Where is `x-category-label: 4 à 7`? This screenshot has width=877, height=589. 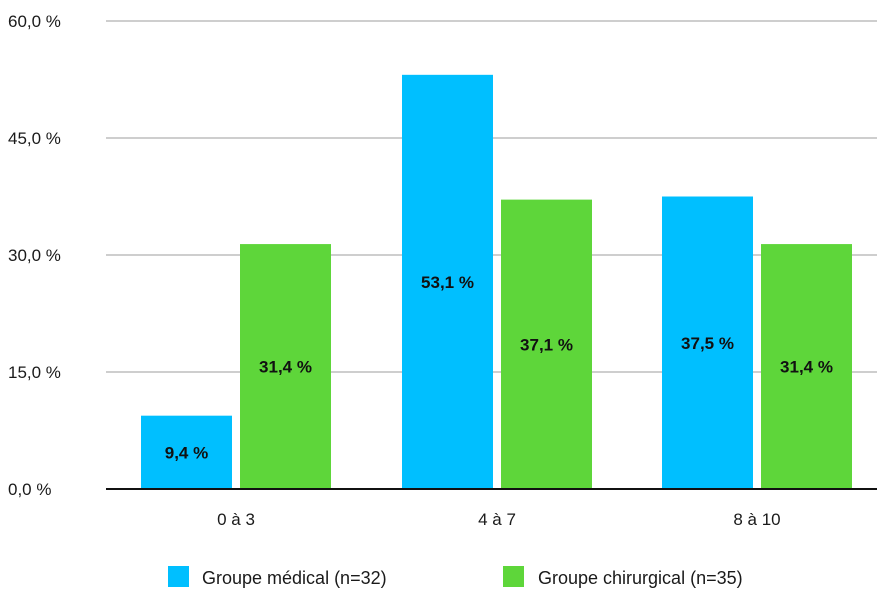 x-category-label: 4 à 7 is located at coordinates (497, 519).